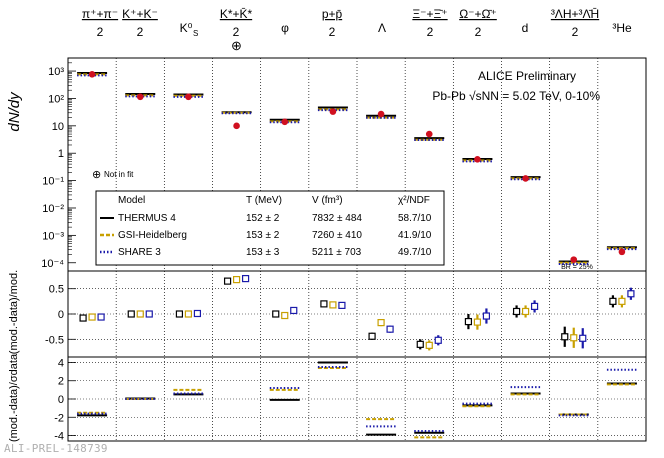 This screenshot has width=664, height=458. Describe the element at coordinates (140, 14) in the screenshot. I see `svg-text: K⁺+K⁻` at that location.